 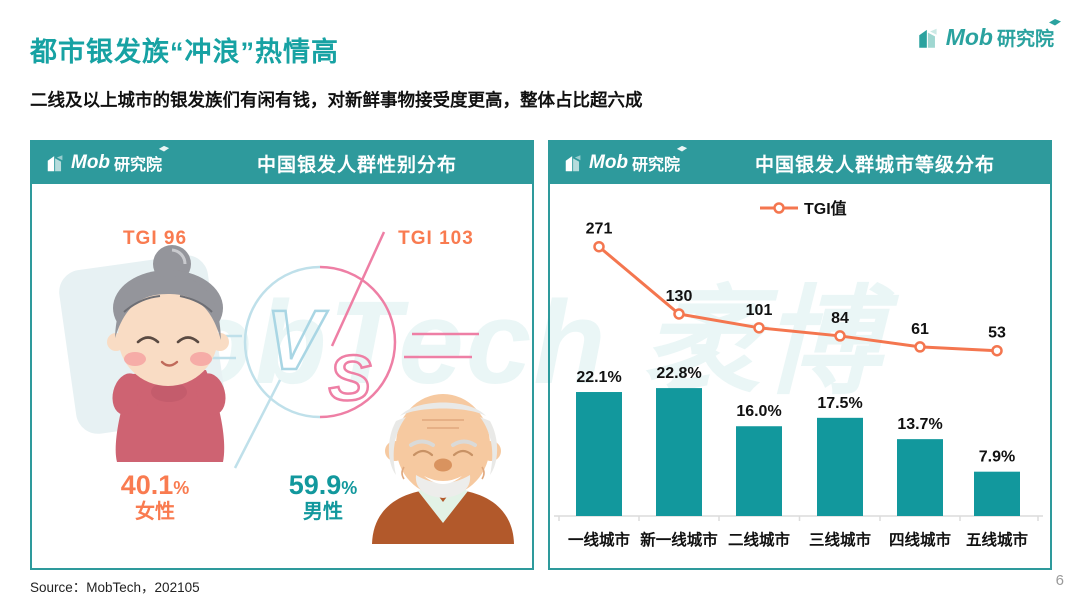 I want to click on female-label: 女性, so click(x=155, y=512).